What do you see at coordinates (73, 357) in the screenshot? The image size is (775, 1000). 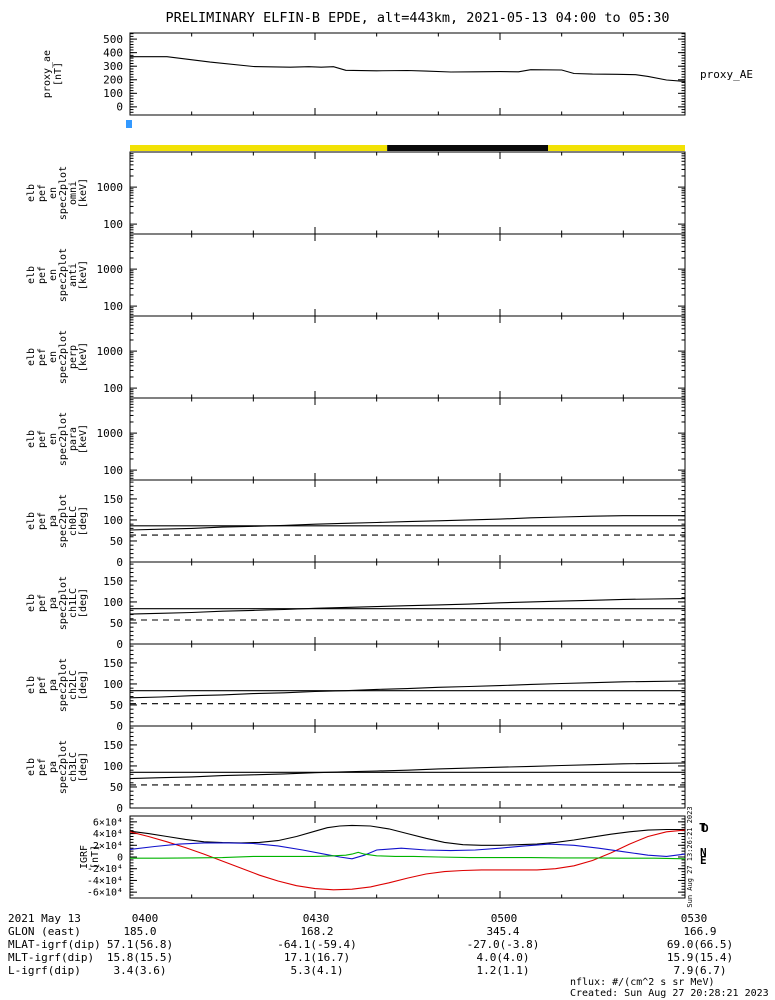 I see `en-perp-ylabel: perp` at bounding box center [73, 357].